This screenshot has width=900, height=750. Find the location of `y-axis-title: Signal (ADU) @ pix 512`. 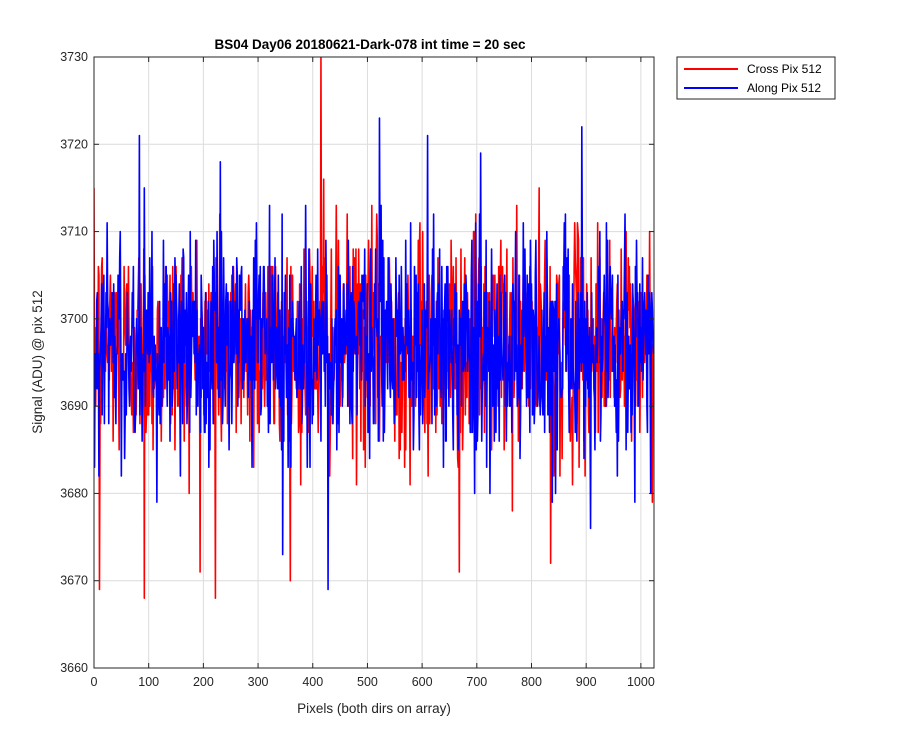

y-axis-title: Signal (ADU) @ pix 512 is located at coordinates (37, 362).